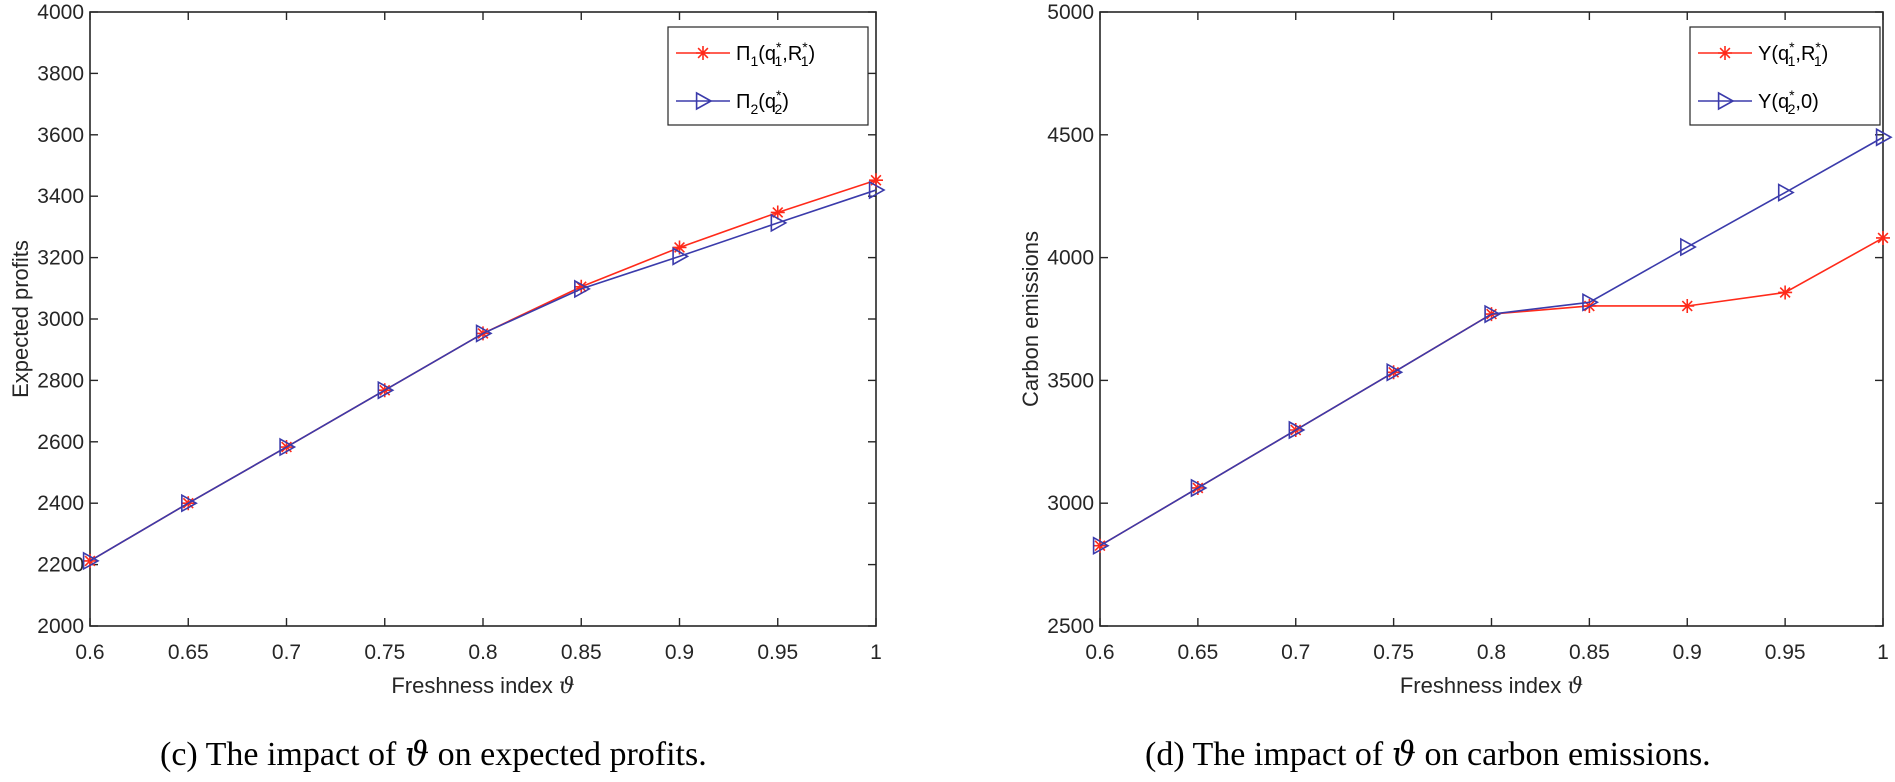 The width and height of the screenshot is (1895, 782). I want to click on legend-entry-red: Y(q* 1,R* 1), so click(1763, 54).